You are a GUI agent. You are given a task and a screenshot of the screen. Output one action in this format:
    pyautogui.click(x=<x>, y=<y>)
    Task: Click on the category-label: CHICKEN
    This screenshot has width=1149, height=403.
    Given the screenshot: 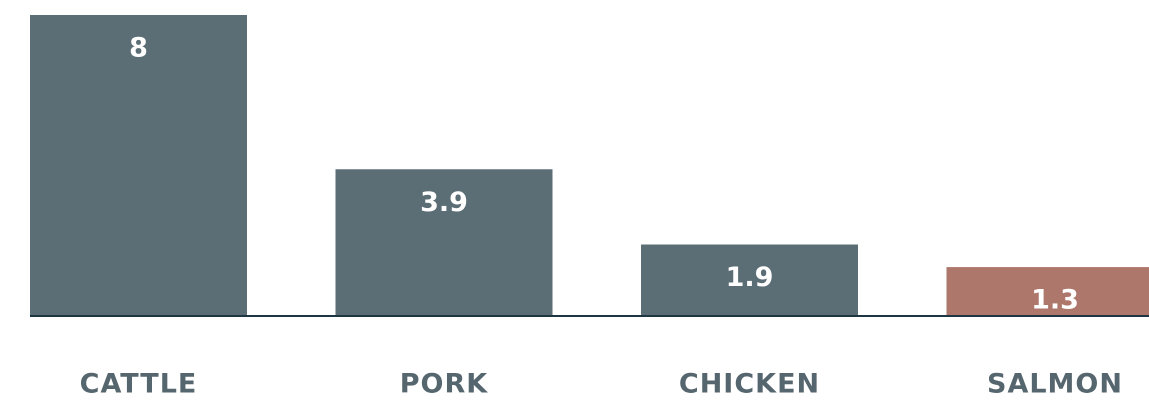 What is the action you would take?
    pyautogui.click(x=749, y=384)
    